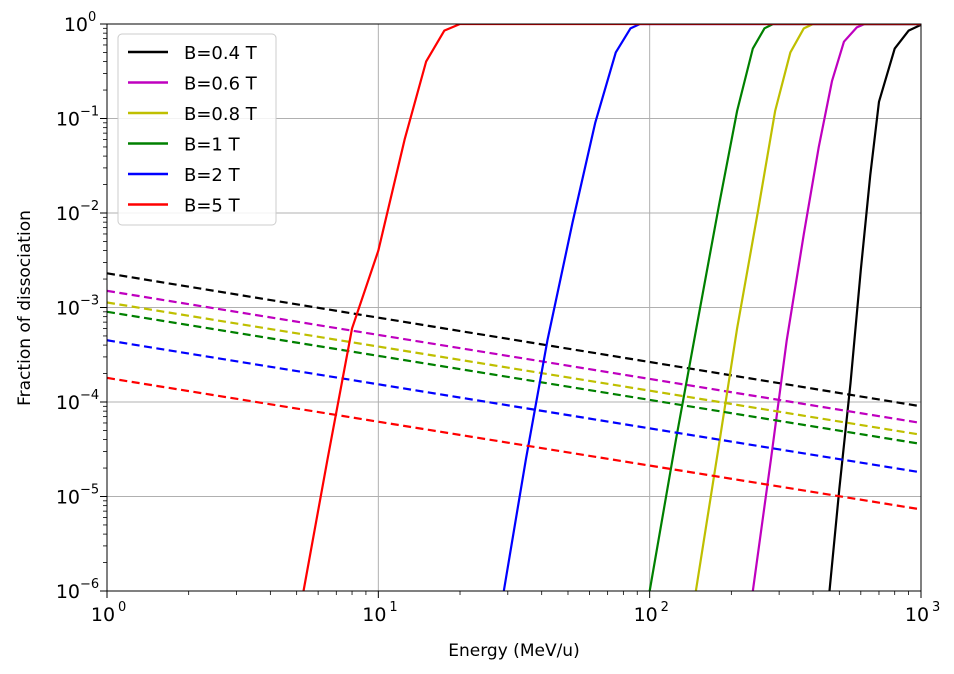  What do you see at coordinates (92, 17) in the screenshot?
I see `y-tick-exponent: 0` at bounding box center [92, 17].